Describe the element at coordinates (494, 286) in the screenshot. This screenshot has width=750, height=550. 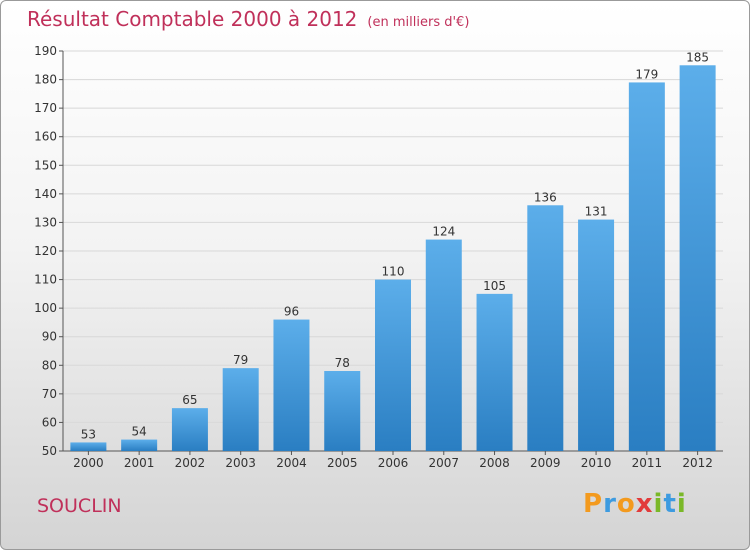
I see `bar-value-label: 105` at that location.